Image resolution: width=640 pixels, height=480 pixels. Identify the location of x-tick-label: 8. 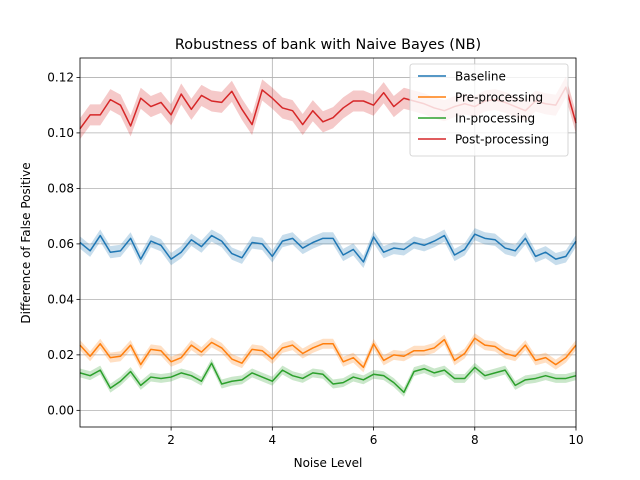
(475, 440).